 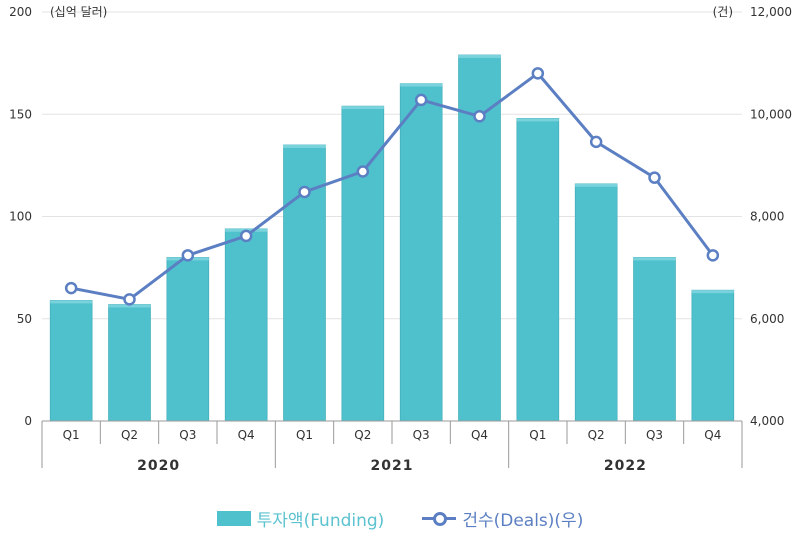 What do you see at coordinates (78, 12) in the screenshot?
I see `left-axis-unit: (십억 달러)` at bounding box center [78, 12].